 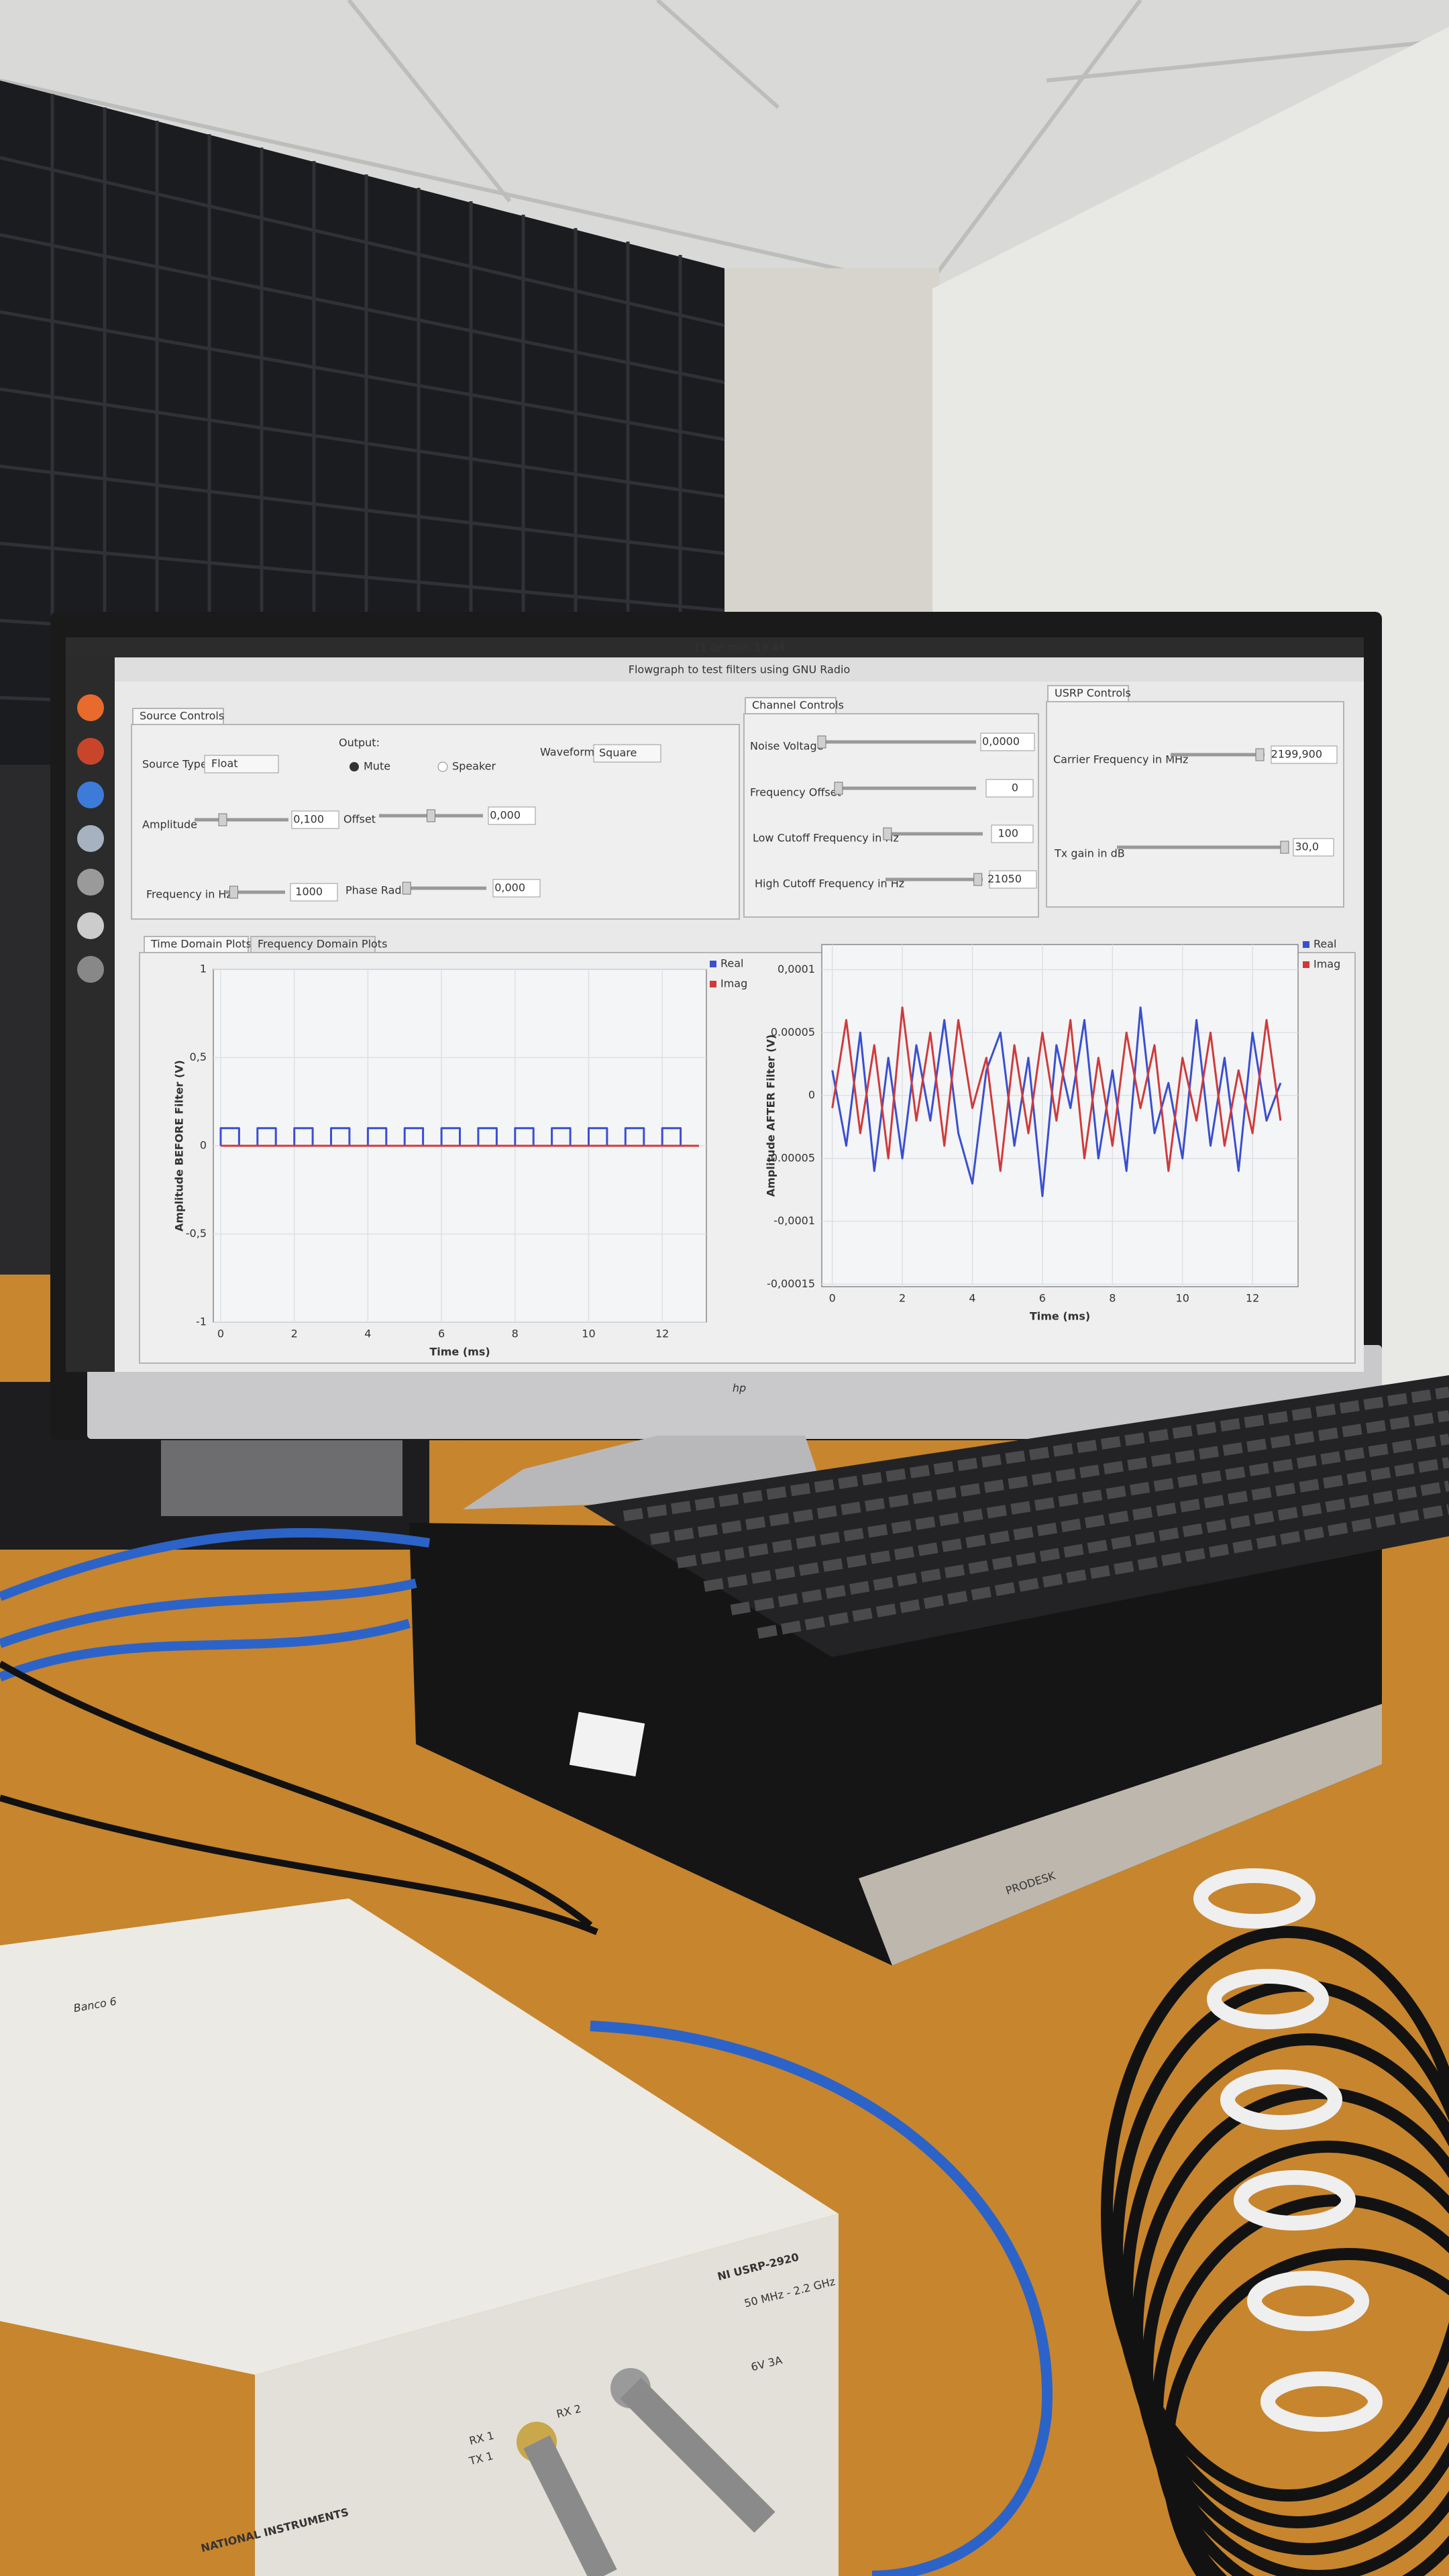 What do you see at coordinates (505, 815) in the screenshot?
I see `spin-value: 0,000` at bounding box center [505, 815].